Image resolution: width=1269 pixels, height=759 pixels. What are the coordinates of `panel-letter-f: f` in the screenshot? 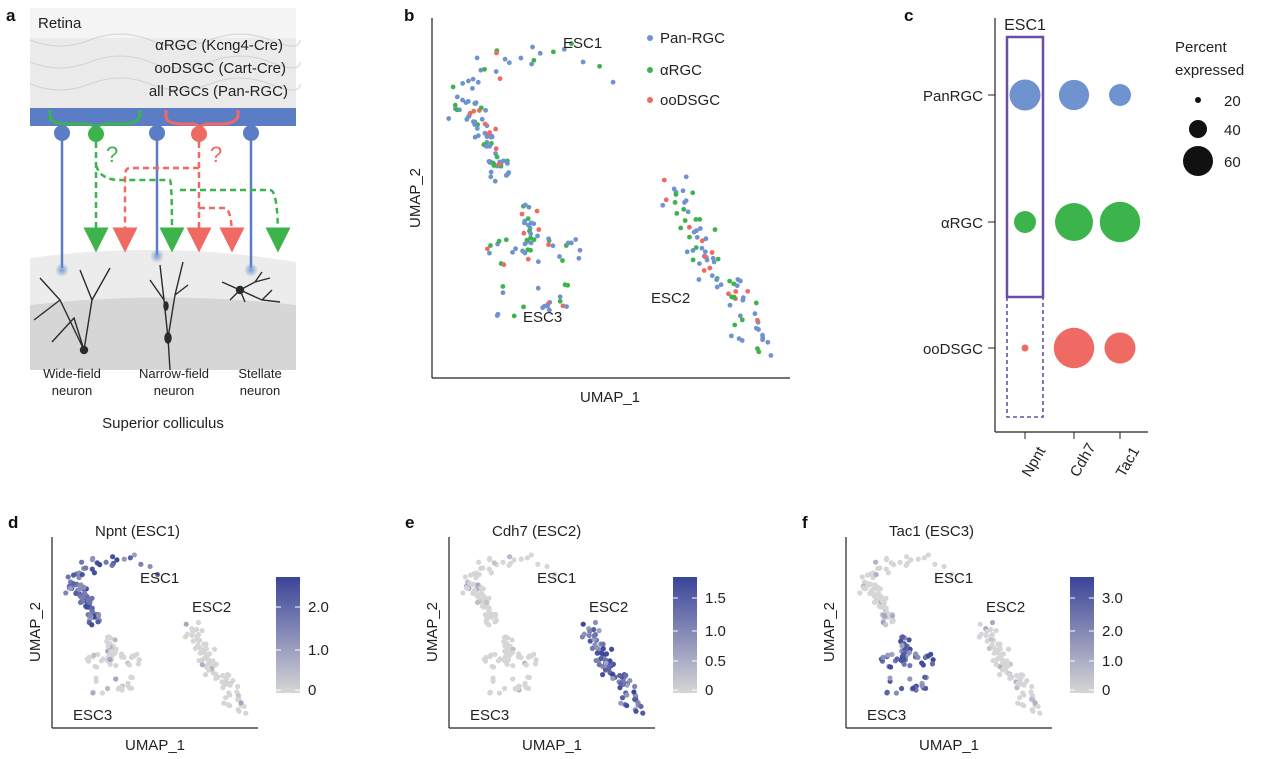 It's located at (805, 522).